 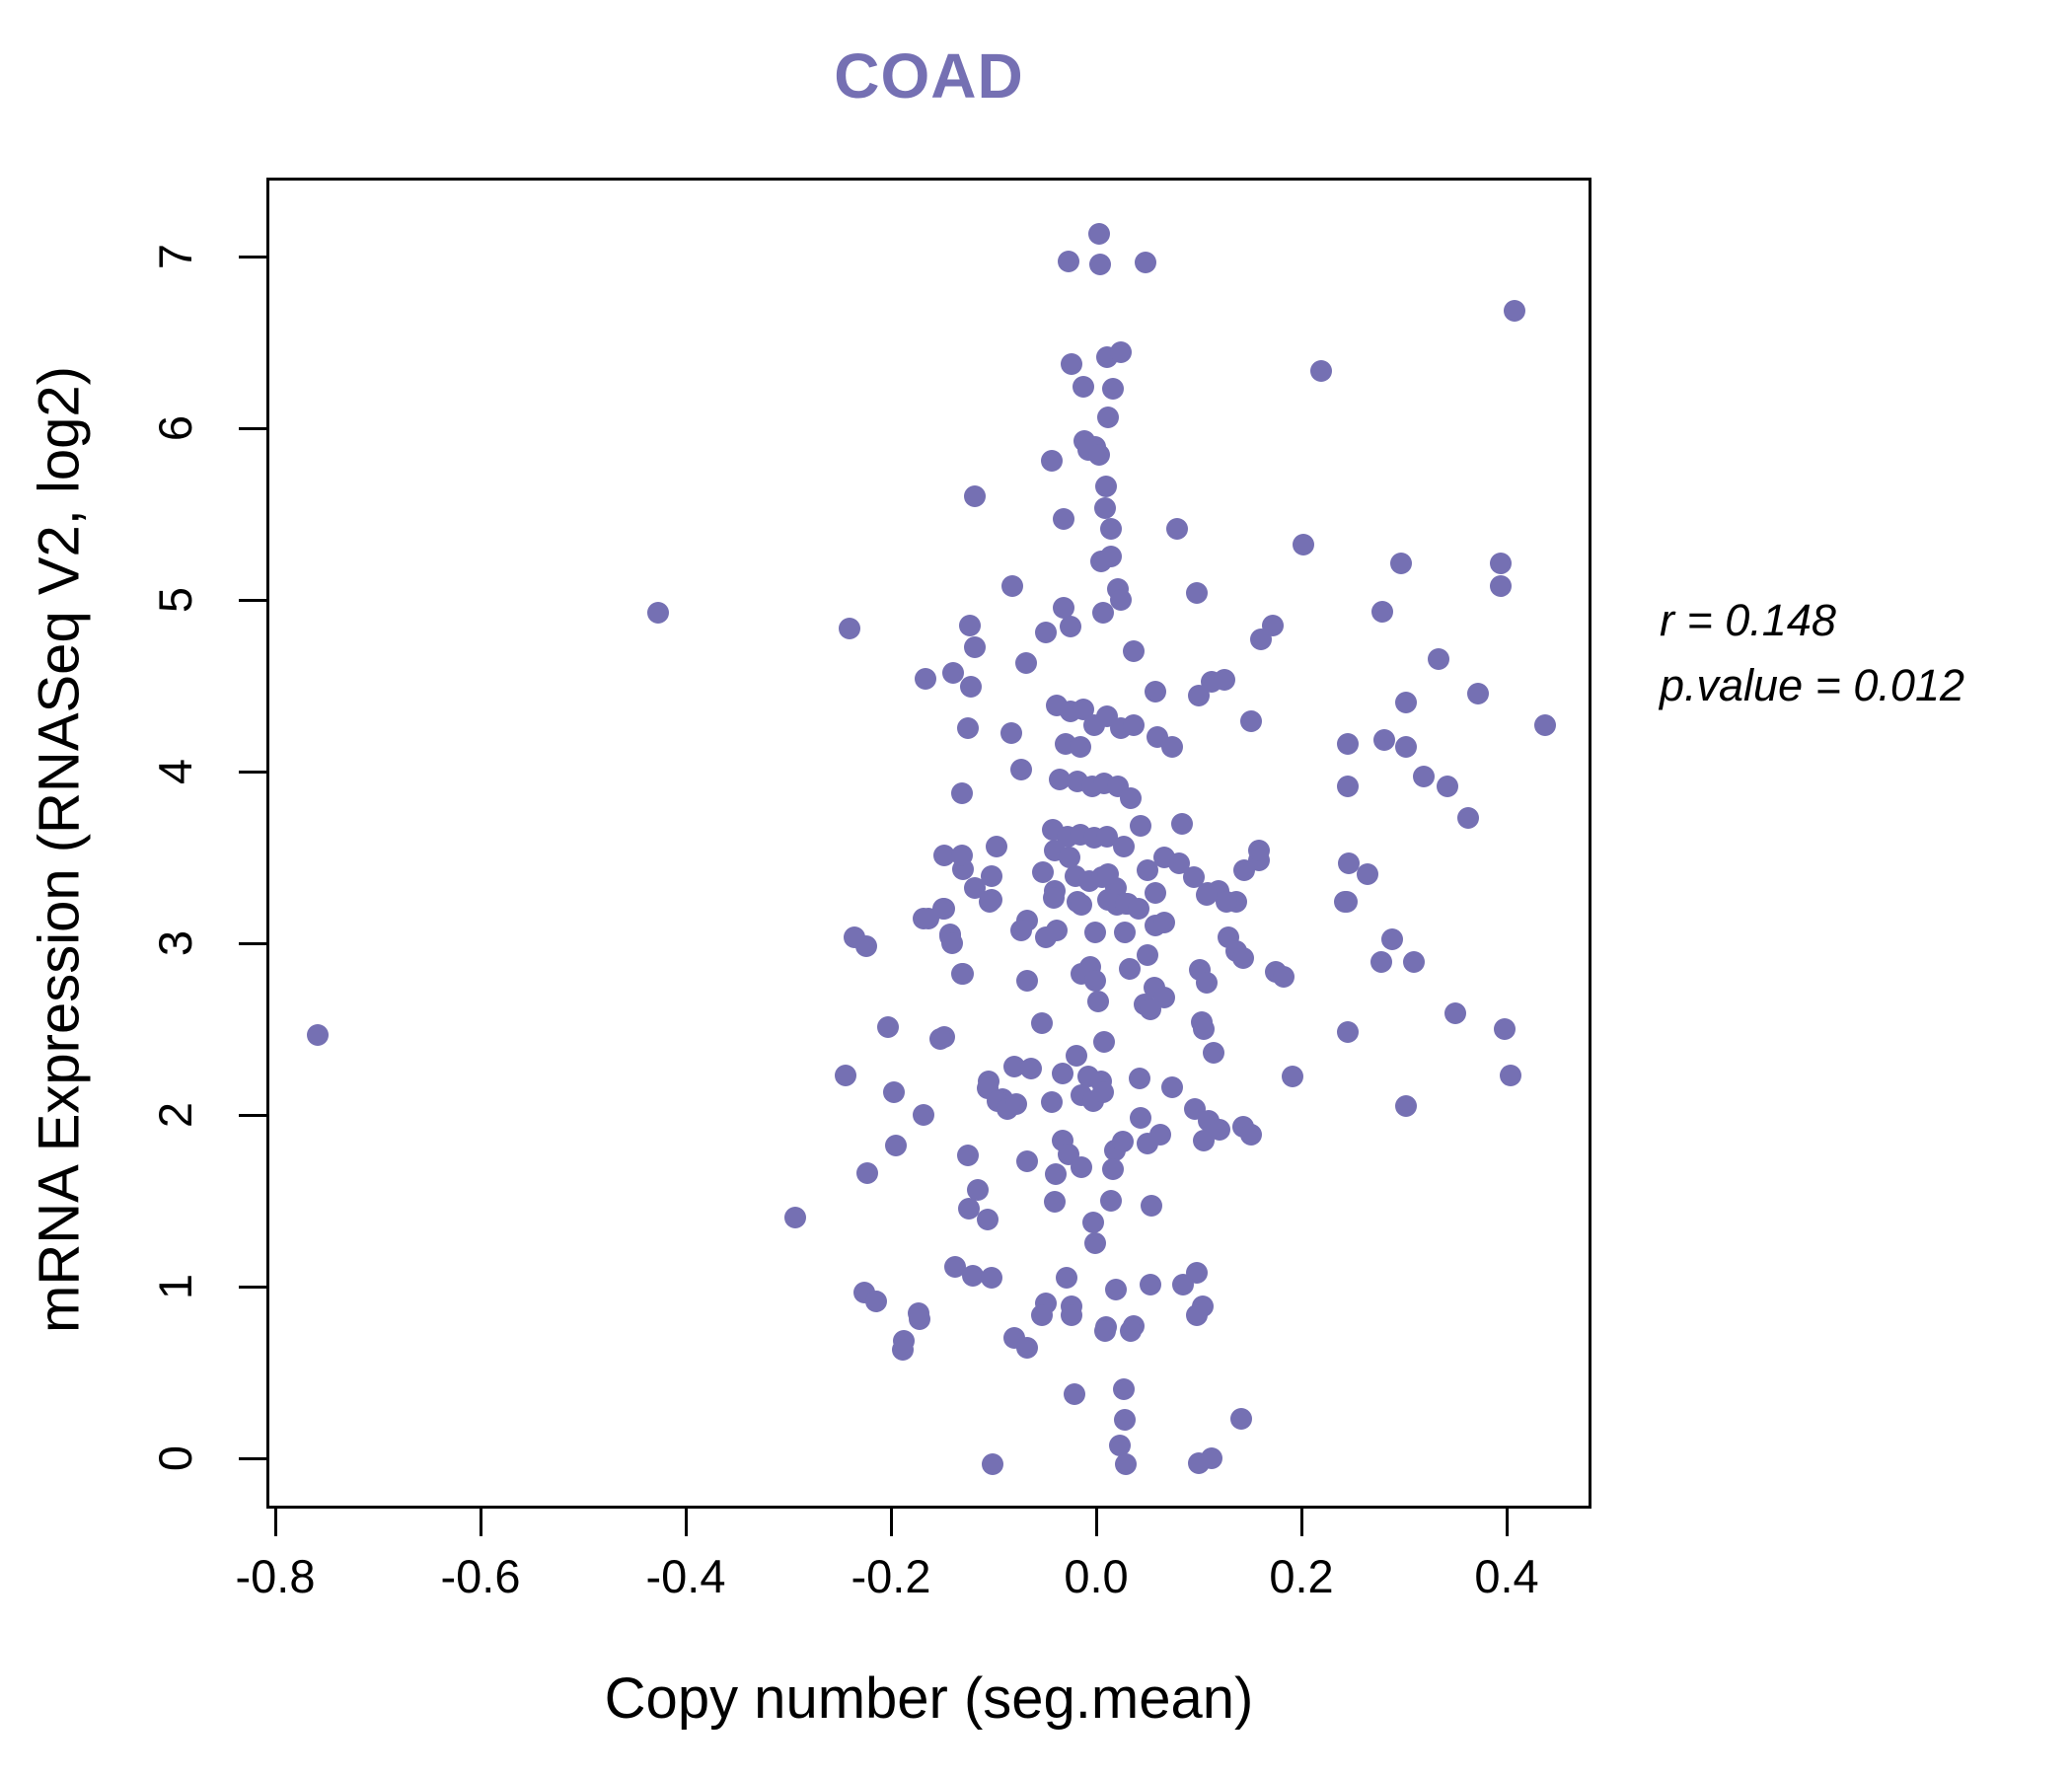 I want to click on y-tick-label: 2, so click(x=175, y=1115).